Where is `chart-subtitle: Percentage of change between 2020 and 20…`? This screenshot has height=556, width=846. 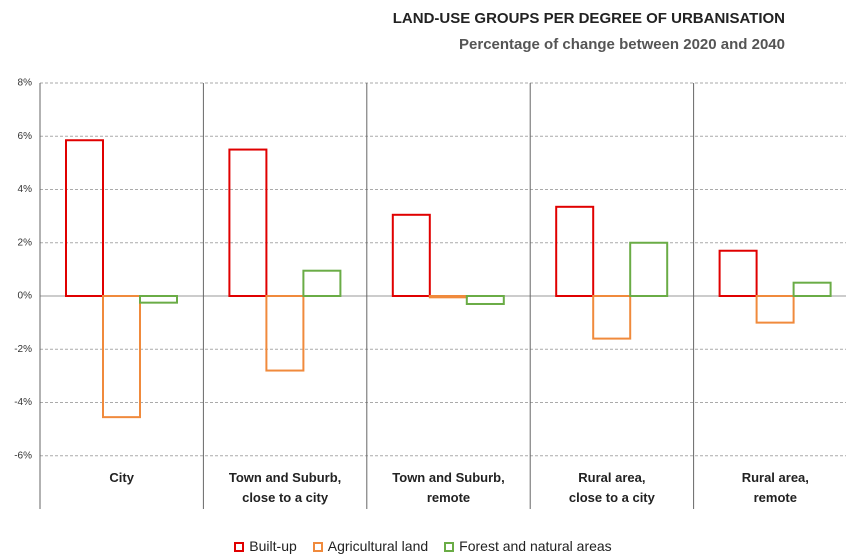 chart-subtitle: Percentage of change between 2020 and 20… is located at coordinates (622, 44).